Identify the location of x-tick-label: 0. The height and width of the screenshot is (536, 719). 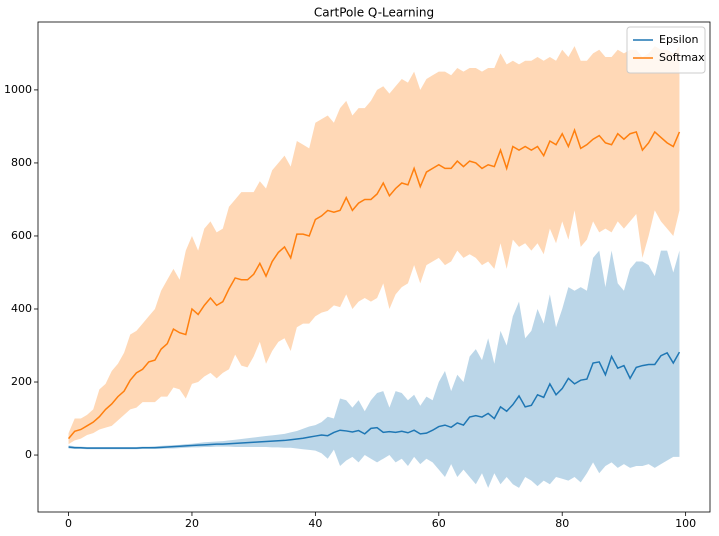
(68, 523).